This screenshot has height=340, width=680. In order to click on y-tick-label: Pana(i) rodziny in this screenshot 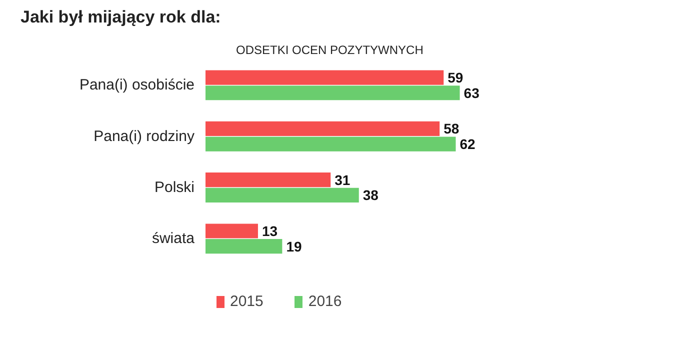, I will do `click(144, 136)`.